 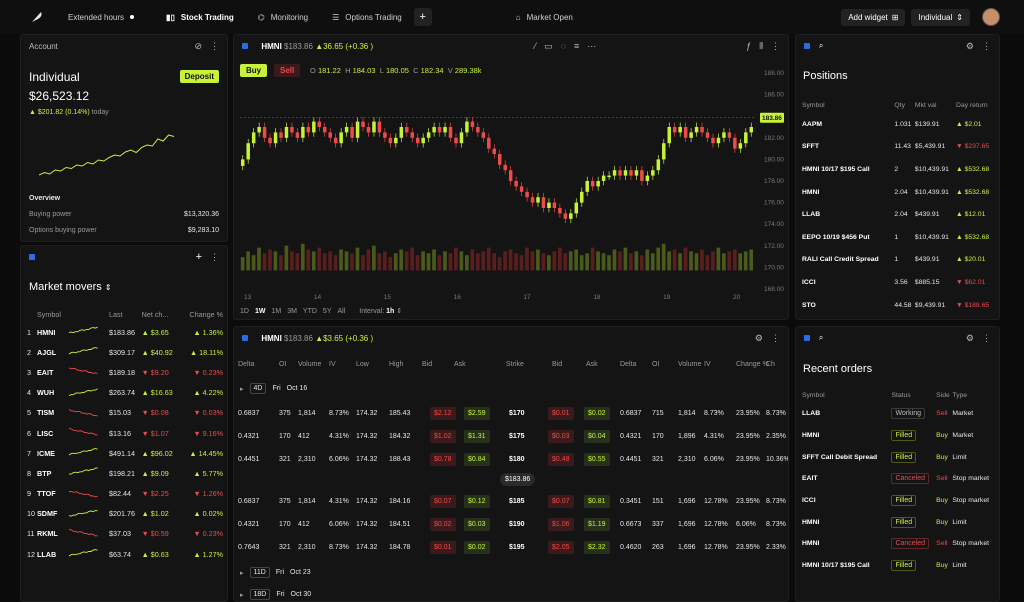 I want to click on mover-row: 12 LLAB $63.74 ▲ $0.63 ▲ 1.27%, so click(x=125, y=554).